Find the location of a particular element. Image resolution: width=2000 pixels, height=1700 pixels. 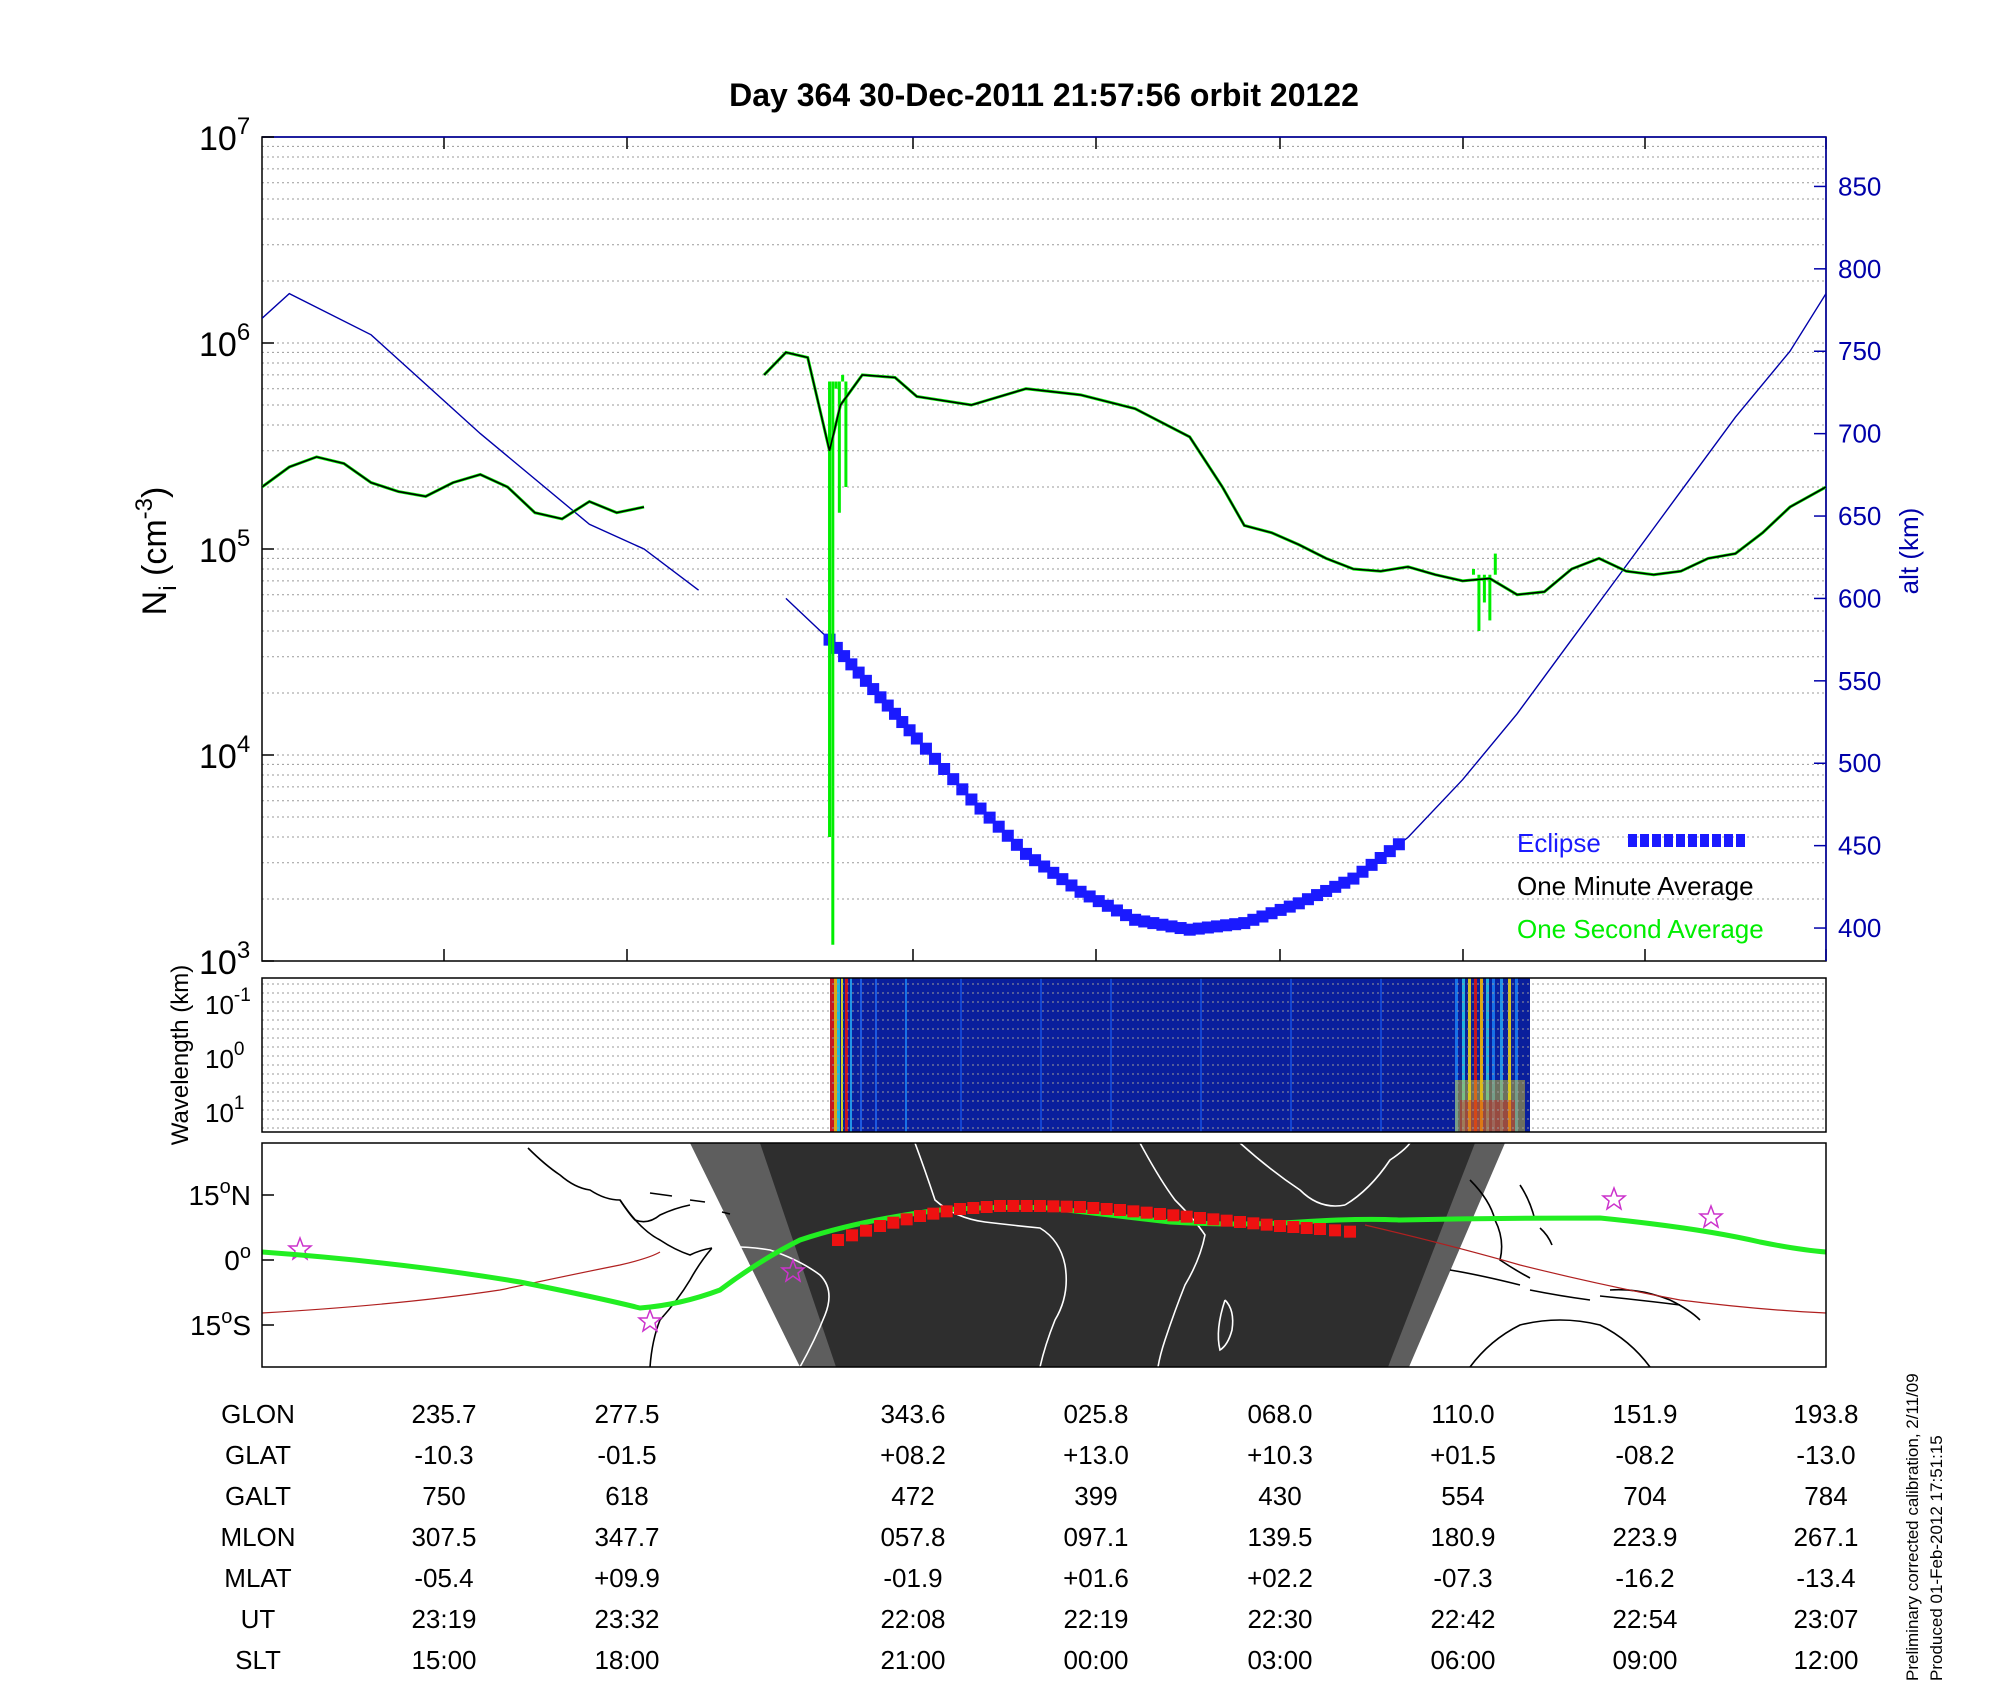

map-y-tick-label: 0o is located at coordinates (237, 1258).